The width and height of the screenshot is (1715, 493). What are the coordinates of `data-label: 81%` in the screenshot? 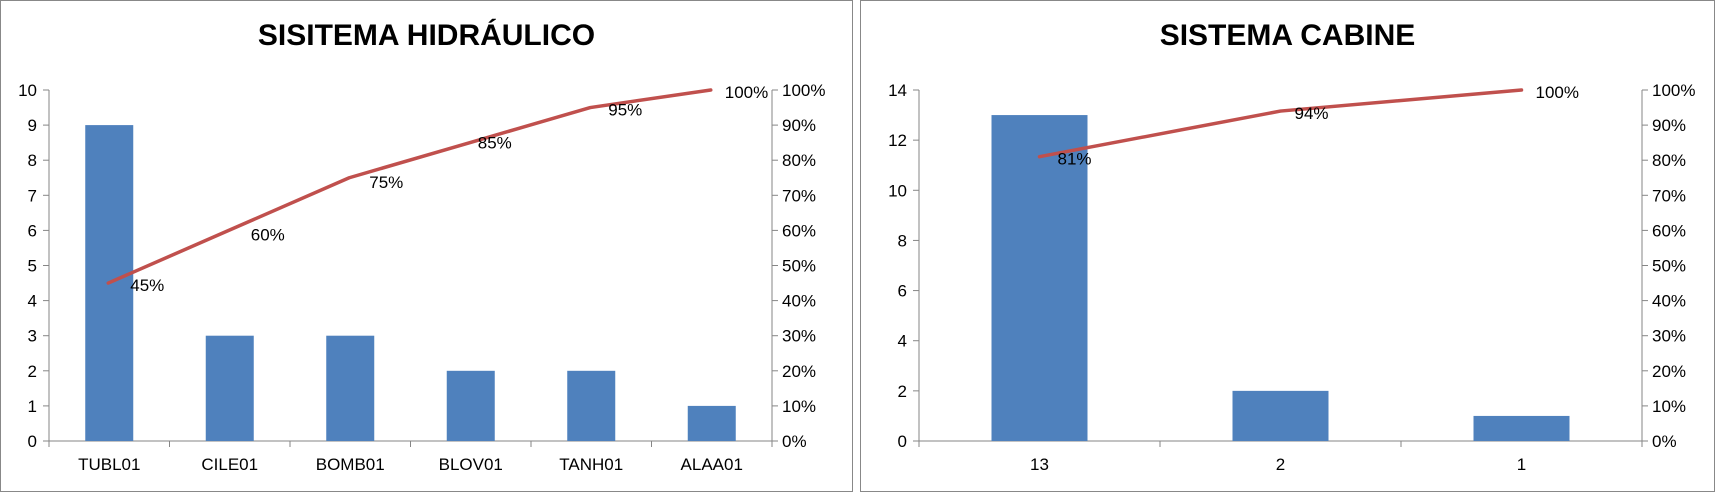 It's located at (1075, 159).